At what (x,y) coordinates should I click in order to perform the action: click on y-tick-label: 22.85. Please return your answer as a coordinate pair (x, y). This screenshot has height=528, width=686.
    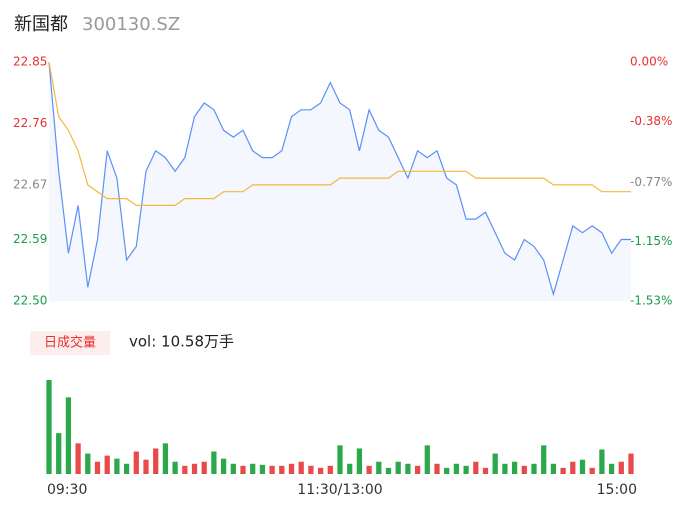
    Looking at the image, I should click on (30, 62).